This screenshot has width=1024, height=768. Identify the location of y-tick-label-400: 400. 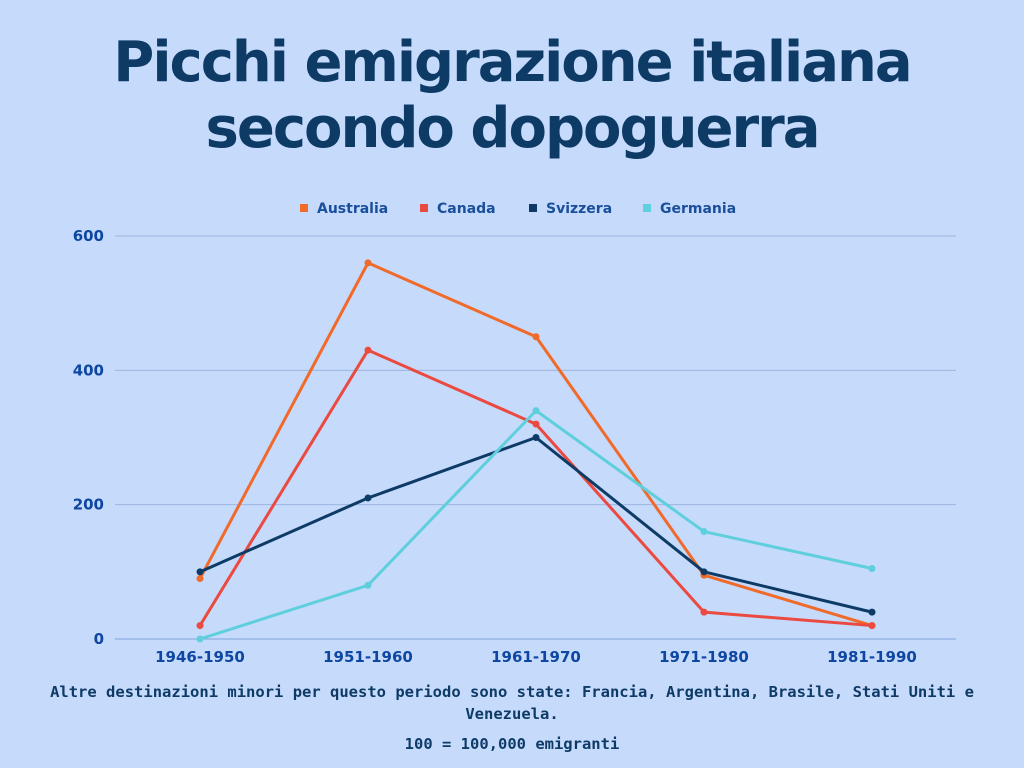
(88, 370).